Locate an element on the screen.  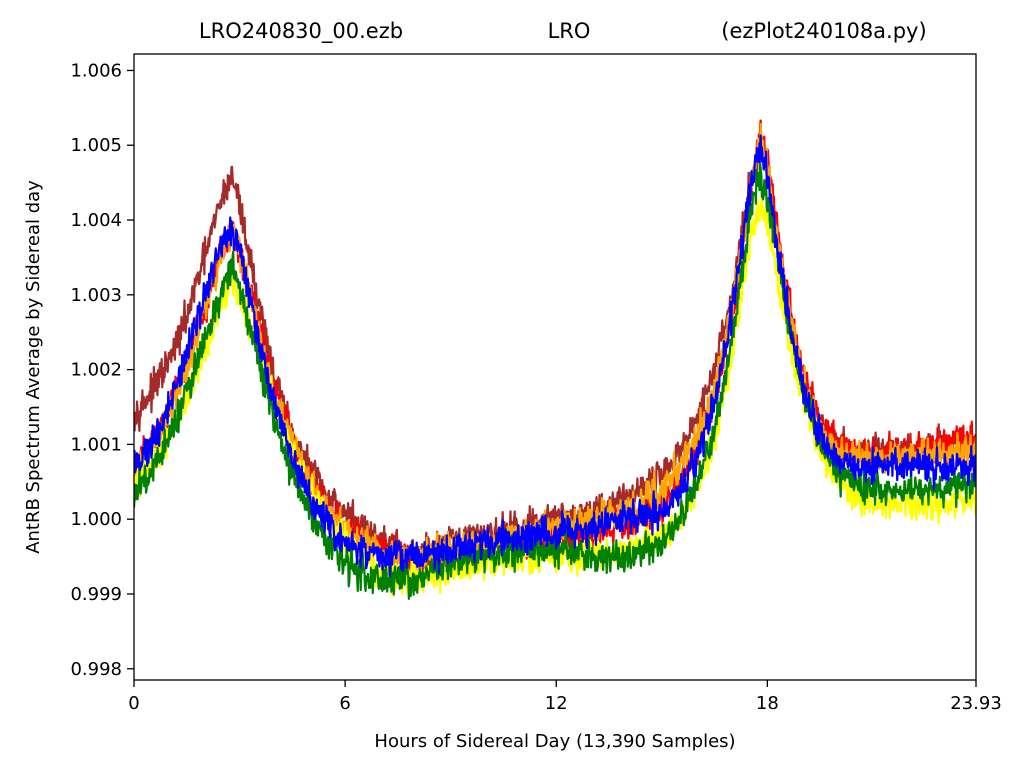
x-tick-label: 18 is located at coordinates (767, 703).